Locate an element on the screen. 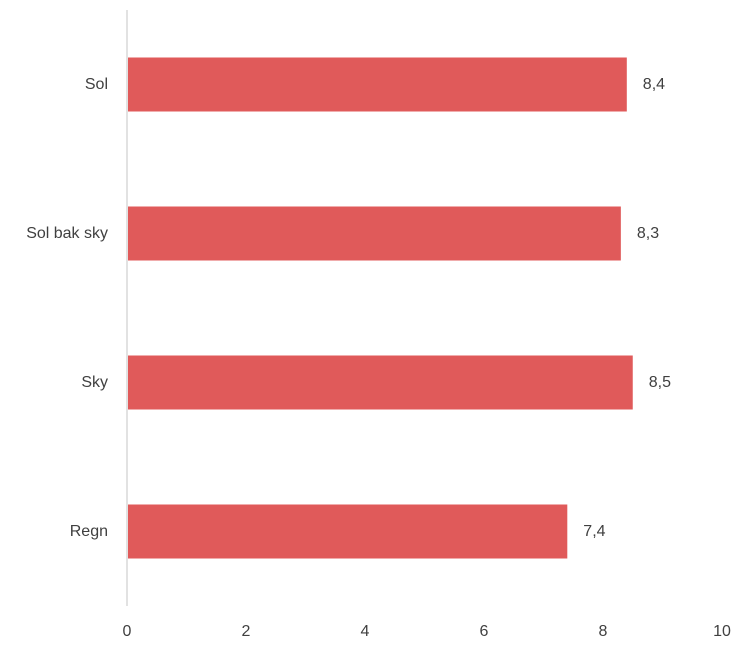  x-tick-label: 10 is located at coordinates (722, 631).